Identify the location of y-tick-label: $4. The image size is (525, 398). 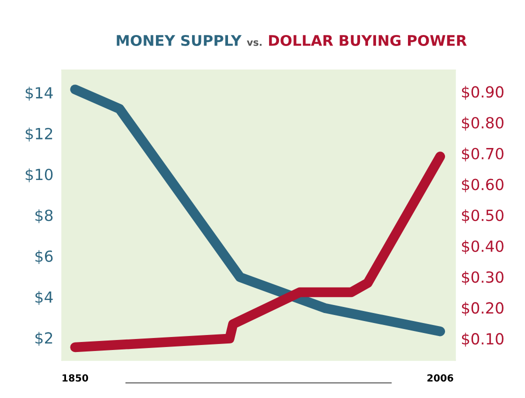
(44, 298).